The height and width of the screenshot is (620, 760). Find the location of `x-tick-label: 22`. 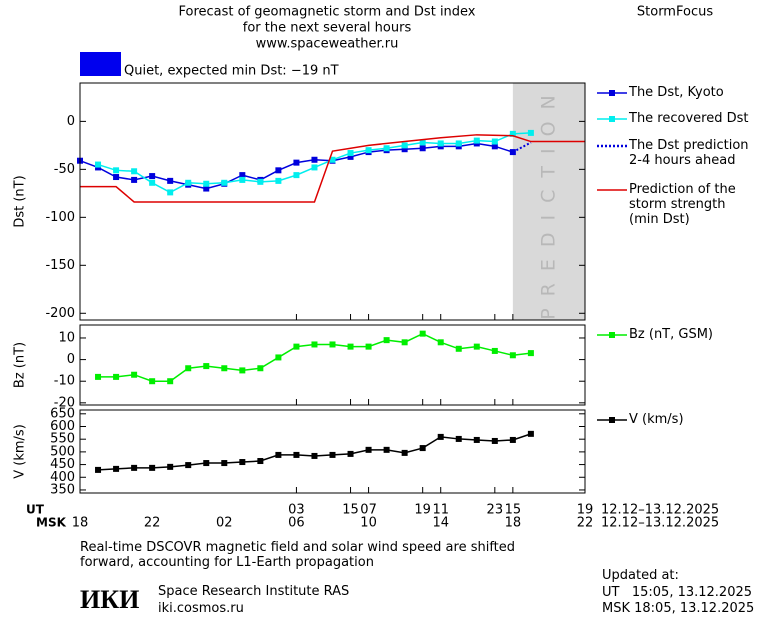

x-tick-label: 22 is located at coordinates (585, 523).